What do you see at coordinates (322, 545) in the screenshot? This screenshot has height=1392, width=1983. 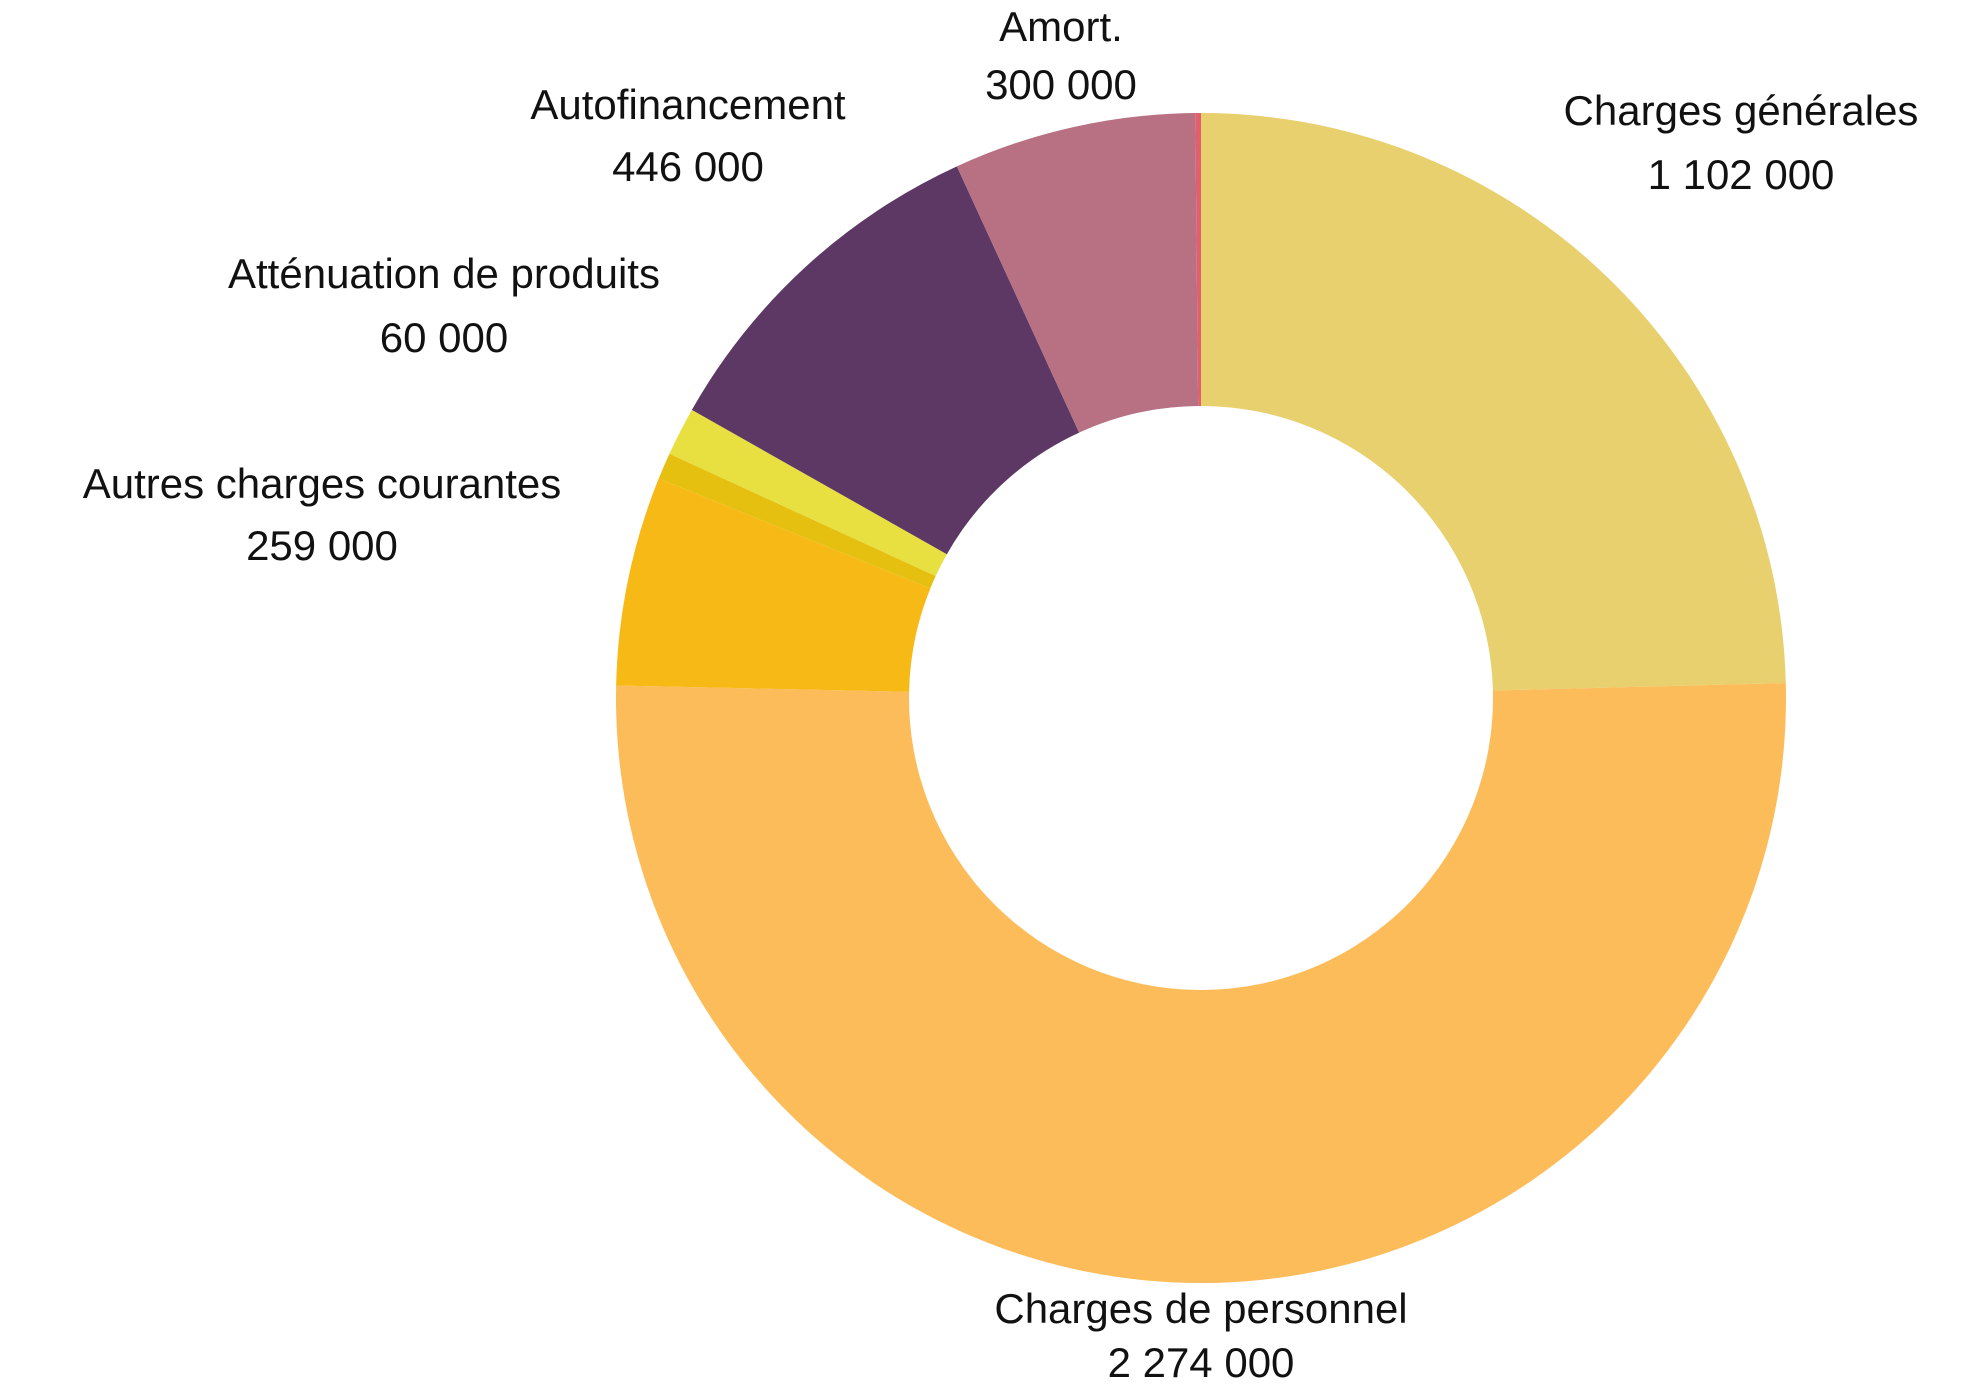 I see `segment-value: 259 000` at bounding box center [322, 545].